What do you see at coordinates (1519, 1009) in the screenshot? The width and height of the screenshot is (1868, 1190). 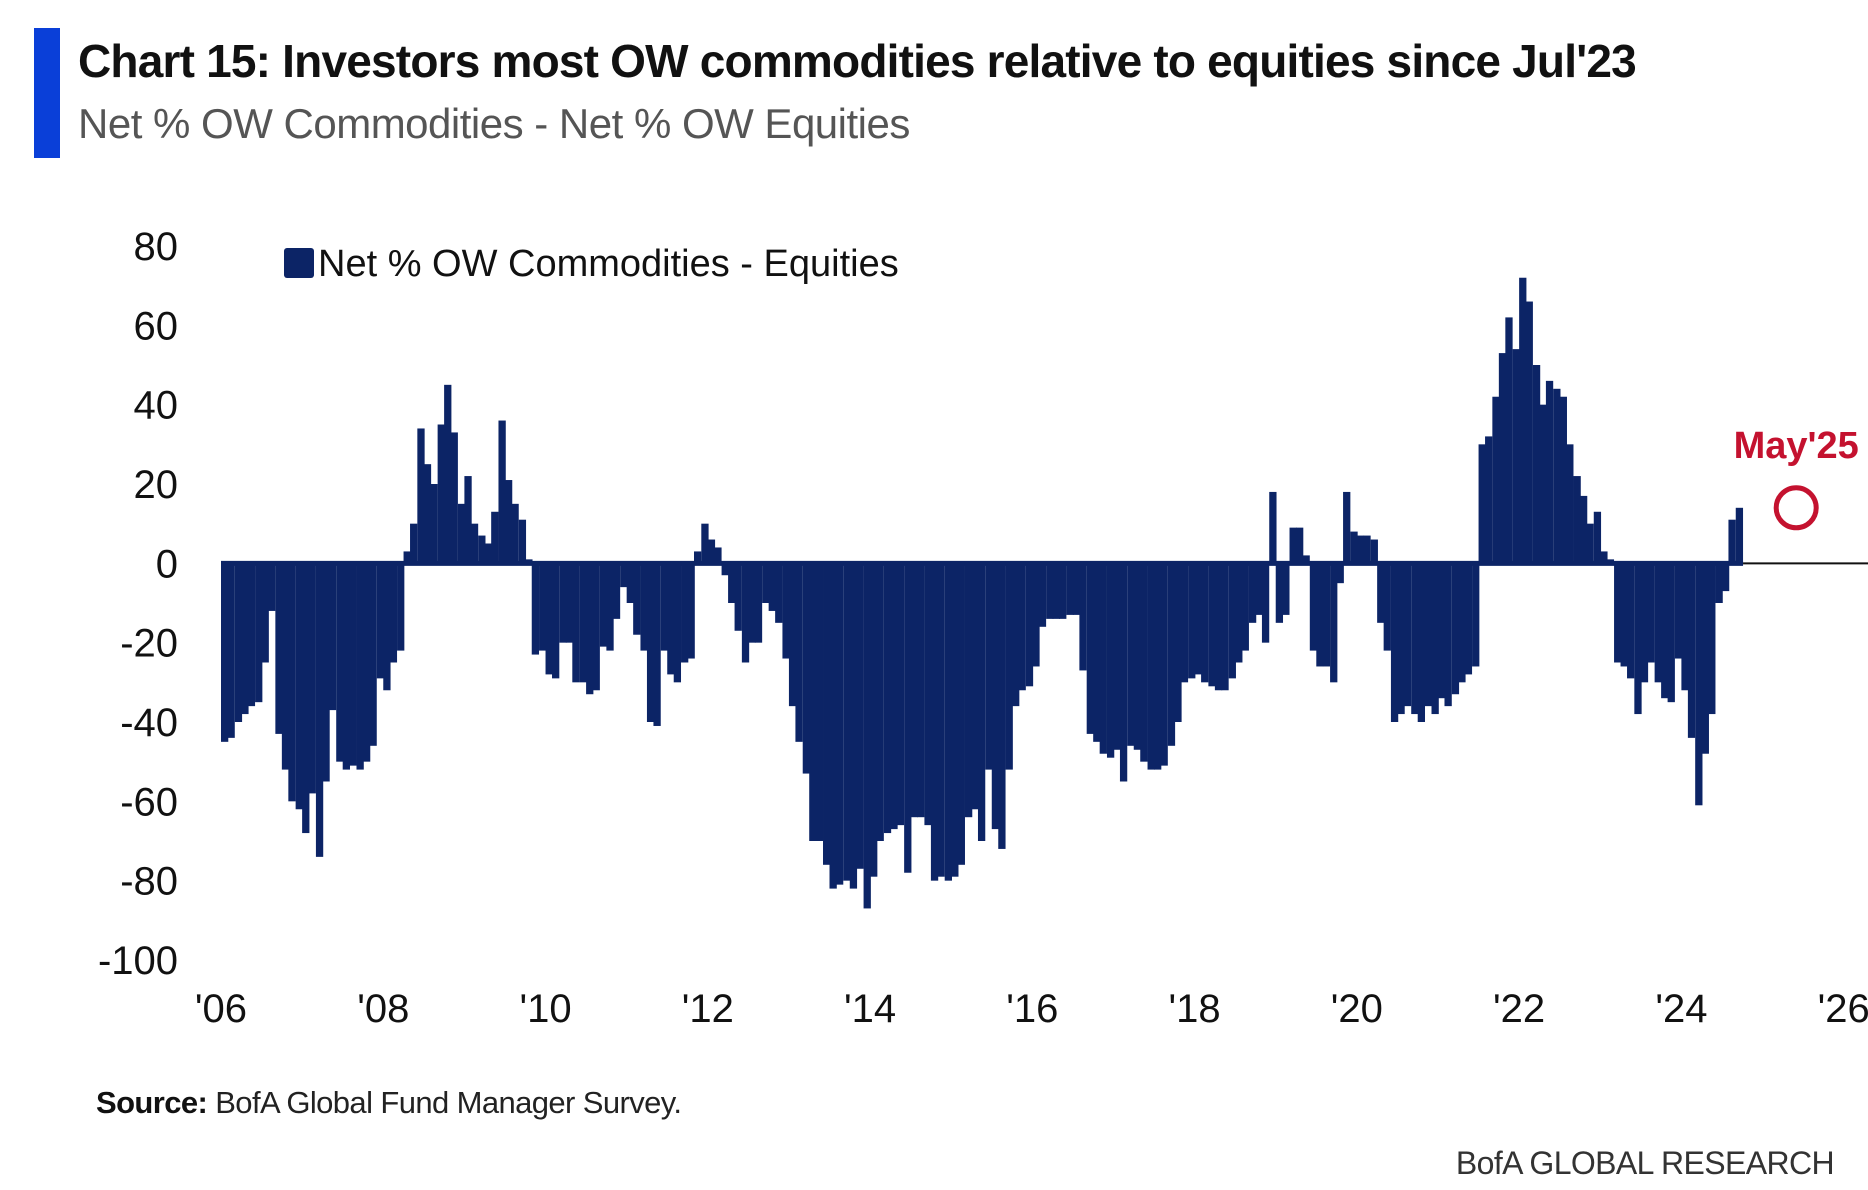 I see `x-tick-label: '22` at bounding box center [1519, 1009].